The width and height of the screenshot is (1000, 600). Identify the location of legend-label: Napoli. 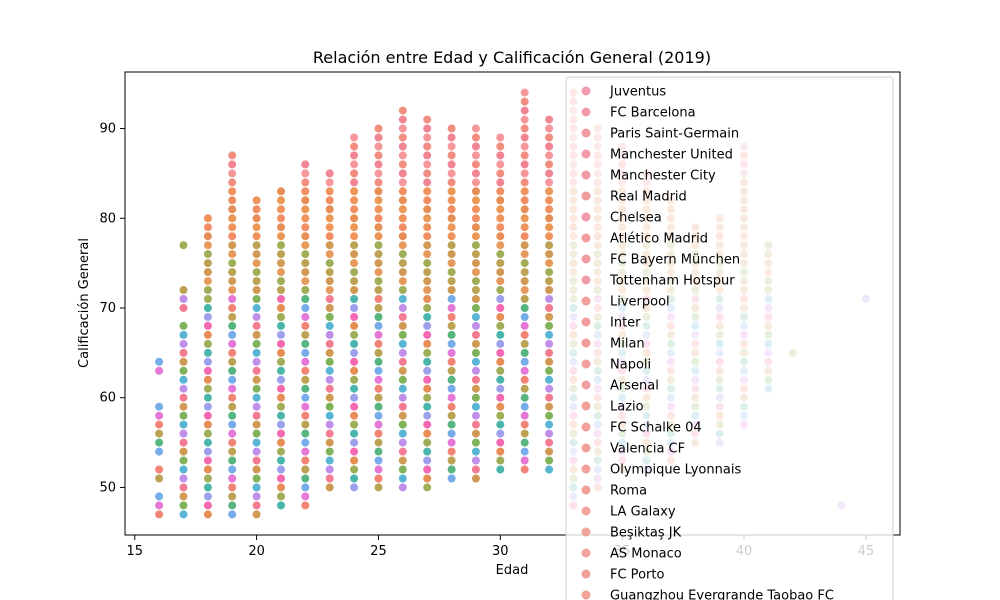
(630, 365).